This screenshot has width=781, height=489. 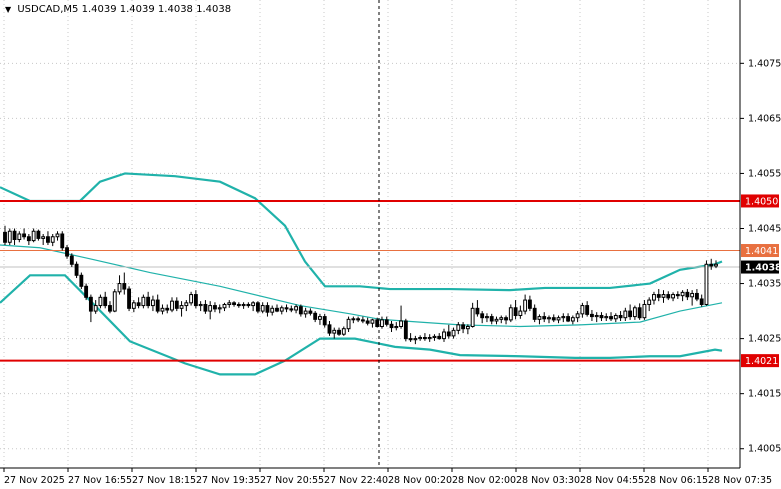 What do you see at coordinates (34, 480) in the screenshot?
I see `x-tick-label: 27 Nov 2025` at bounding box center [34, 480].